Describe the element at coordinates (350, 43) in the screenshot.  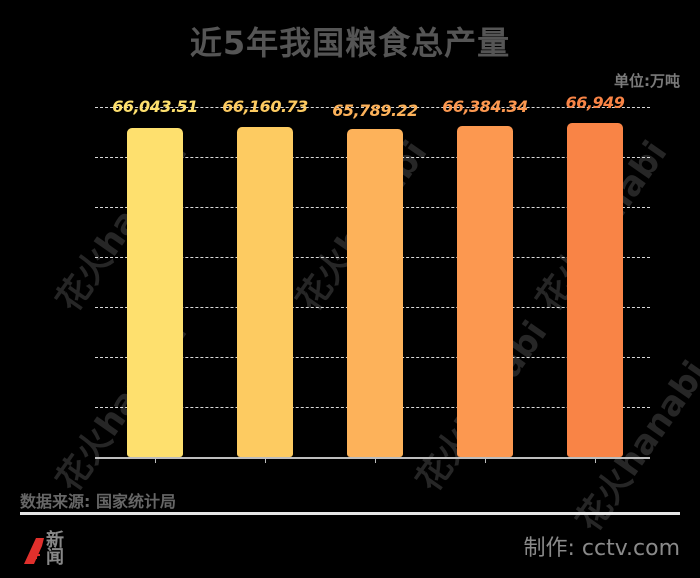
I see `chart-title: 近5年我国粮食总产量` at that location.